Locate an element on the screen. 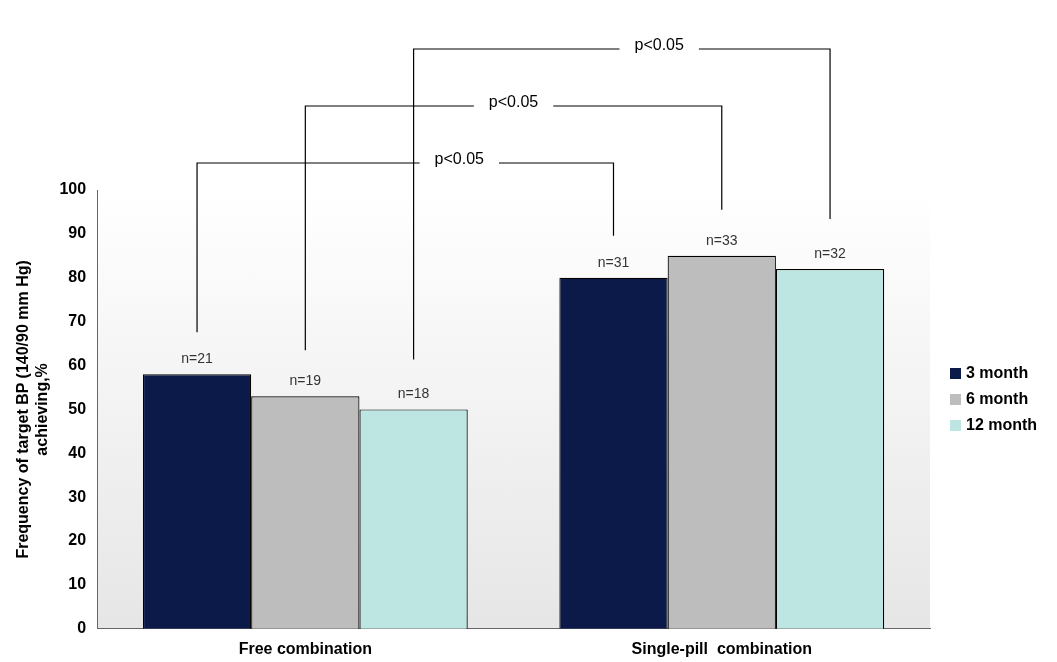 Image resolution: width=1057 pixels, height=662 pixels. annotation: n=19 is located at coordinates (305, 380).